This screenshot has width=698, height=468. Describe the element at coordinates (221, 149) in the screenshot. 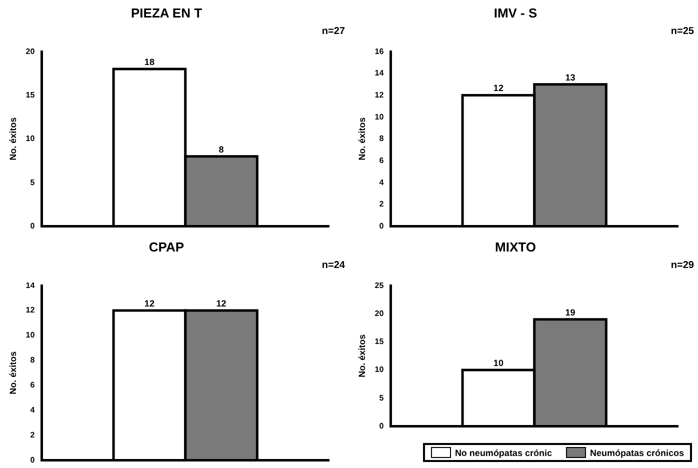

I see `data-label: 8` at that location.